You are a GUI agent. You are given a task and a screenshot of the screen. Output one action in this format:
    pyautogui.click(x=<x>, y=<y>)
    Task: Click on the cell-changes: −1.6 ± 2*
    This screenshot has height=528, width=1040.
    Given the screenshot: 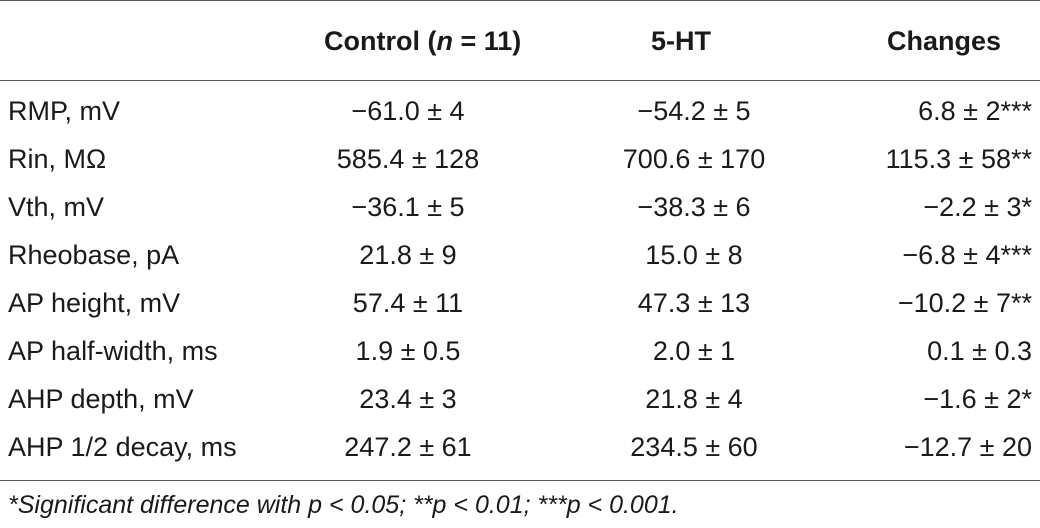 What is the action you would take?
    pyautogui.click(x=977, y=399)
    